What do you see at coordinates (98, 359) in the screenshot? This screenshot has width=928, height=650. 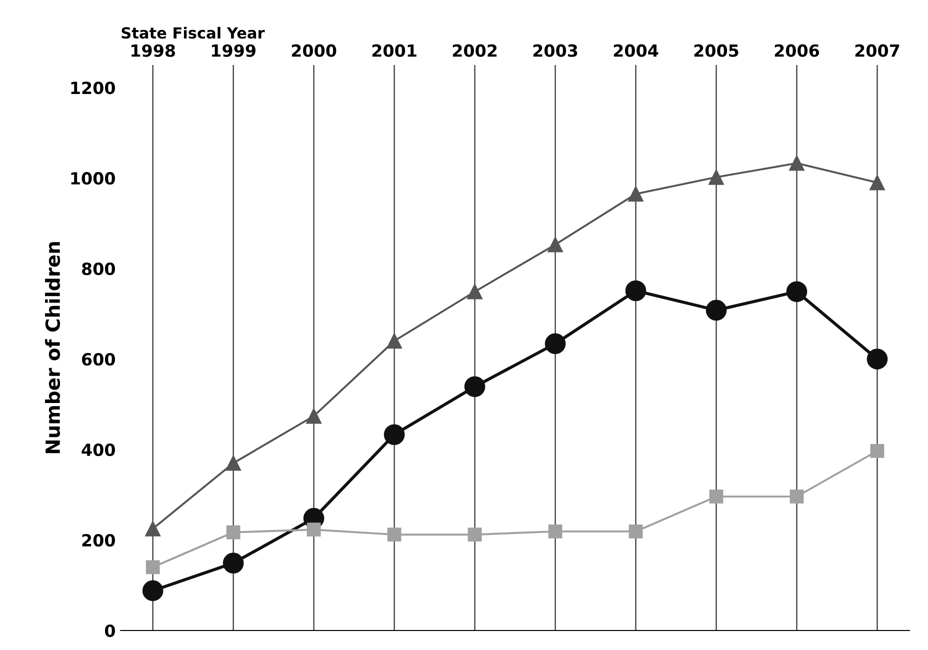 I see `y-tick-label: 600` at bounding box center [98, 359].